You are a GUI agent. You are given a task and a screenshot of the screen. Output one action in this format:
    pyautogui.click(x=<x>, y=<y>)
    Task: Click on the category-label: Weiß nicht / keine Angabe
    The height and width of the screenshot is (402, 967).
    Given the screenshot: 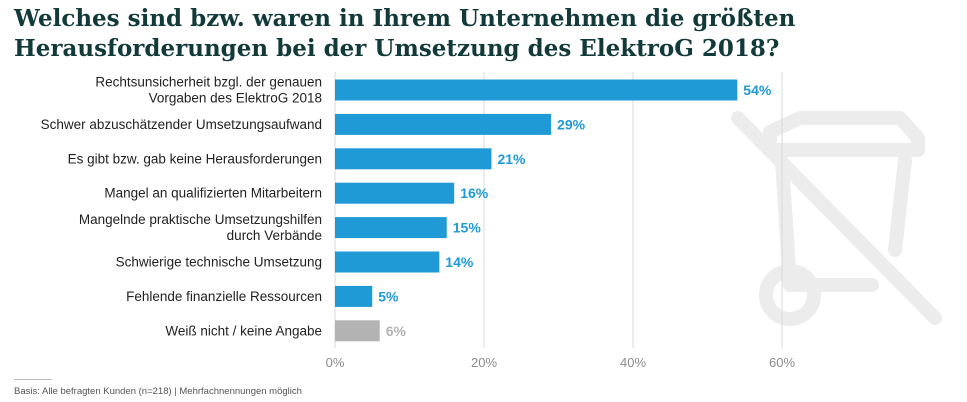 What is the action you would take?
    pyautogui.click(x=243, y=330)
    